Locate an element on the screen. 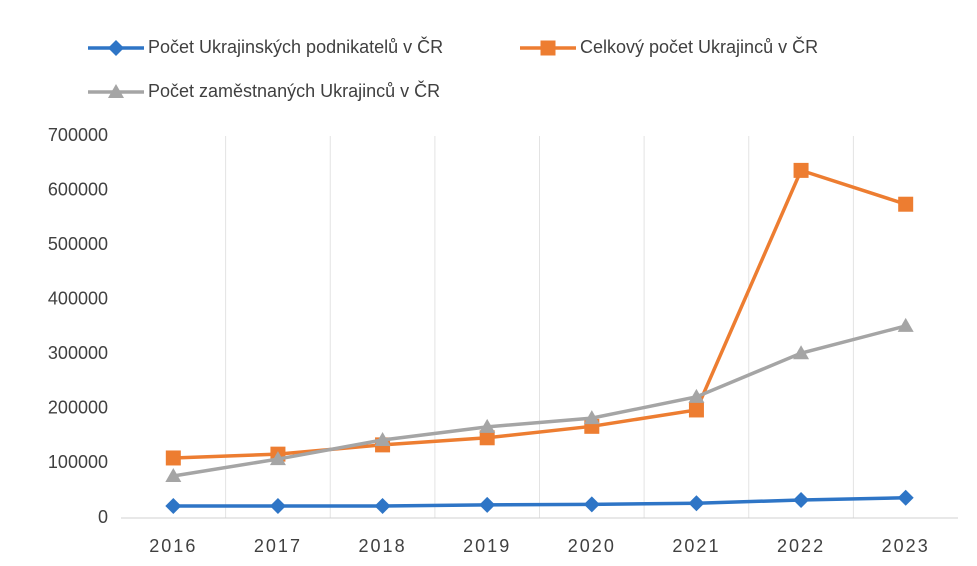 The image size is (977, 566). legend-label: Celkový počet Ukrajinců v ČR is located at coordinates (699, 46).